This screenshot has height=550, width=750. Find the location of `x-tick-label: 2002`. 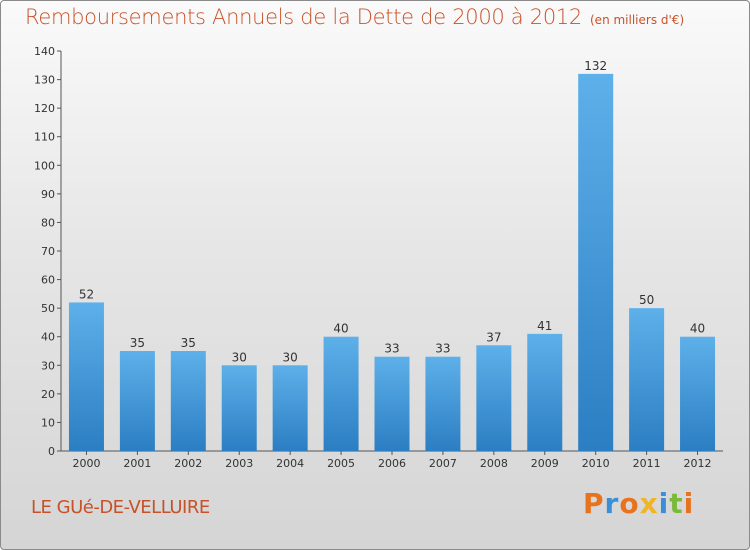

x-tick-label: 2002 is located at coordinates (188, 463).